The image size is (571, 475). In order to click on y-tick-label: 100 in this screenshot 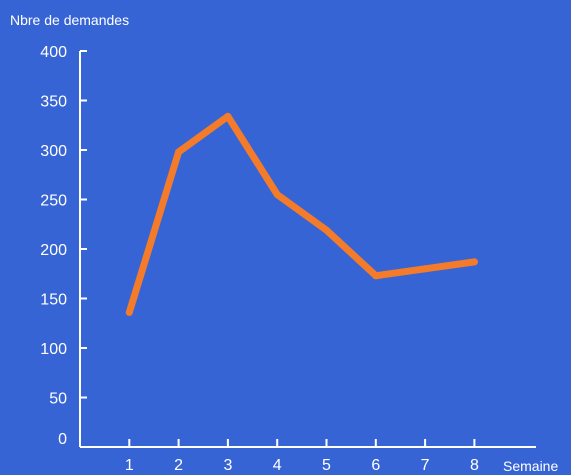, I will do `click(53, 349)`.